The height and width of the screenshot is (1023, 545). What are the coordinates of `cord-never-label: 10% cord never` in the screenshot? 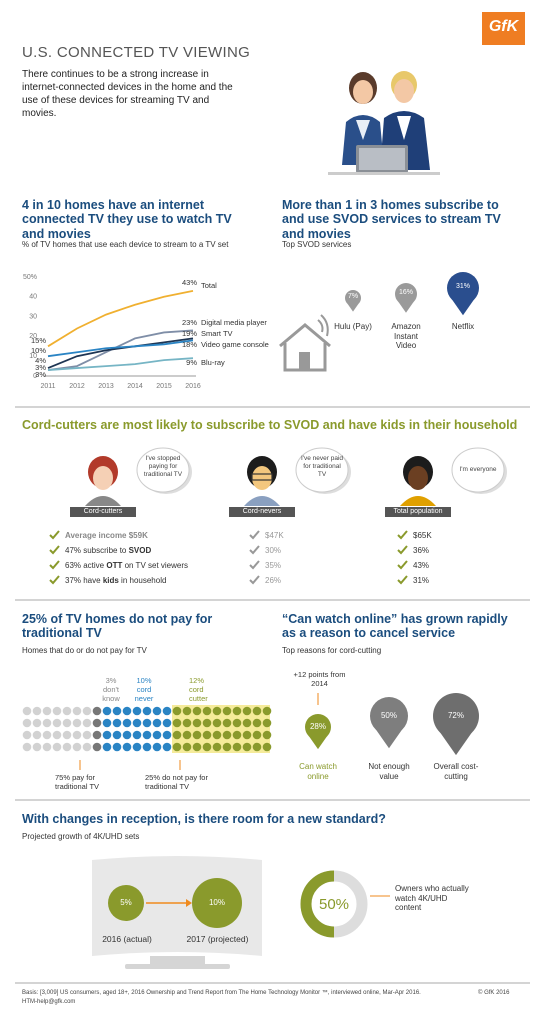 It's located at (144, 689).